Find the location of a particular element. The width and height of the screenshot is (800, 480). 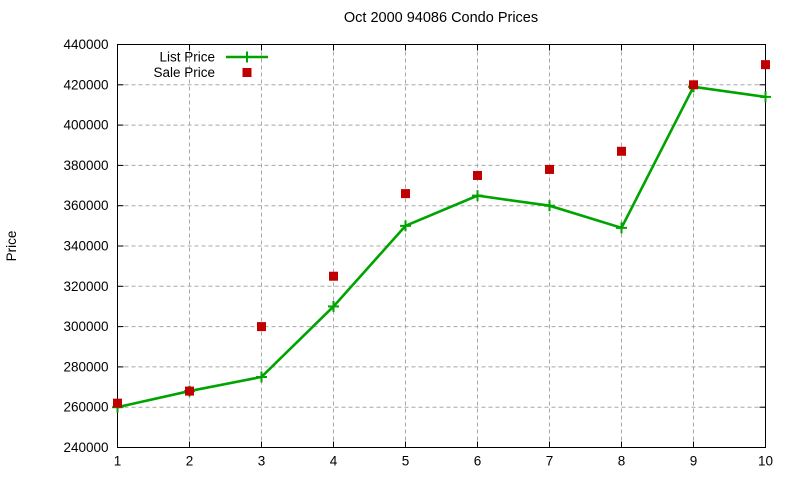

chart-title: Oct 2000 94086 Condo Prices is located at coordinates (441, 18).